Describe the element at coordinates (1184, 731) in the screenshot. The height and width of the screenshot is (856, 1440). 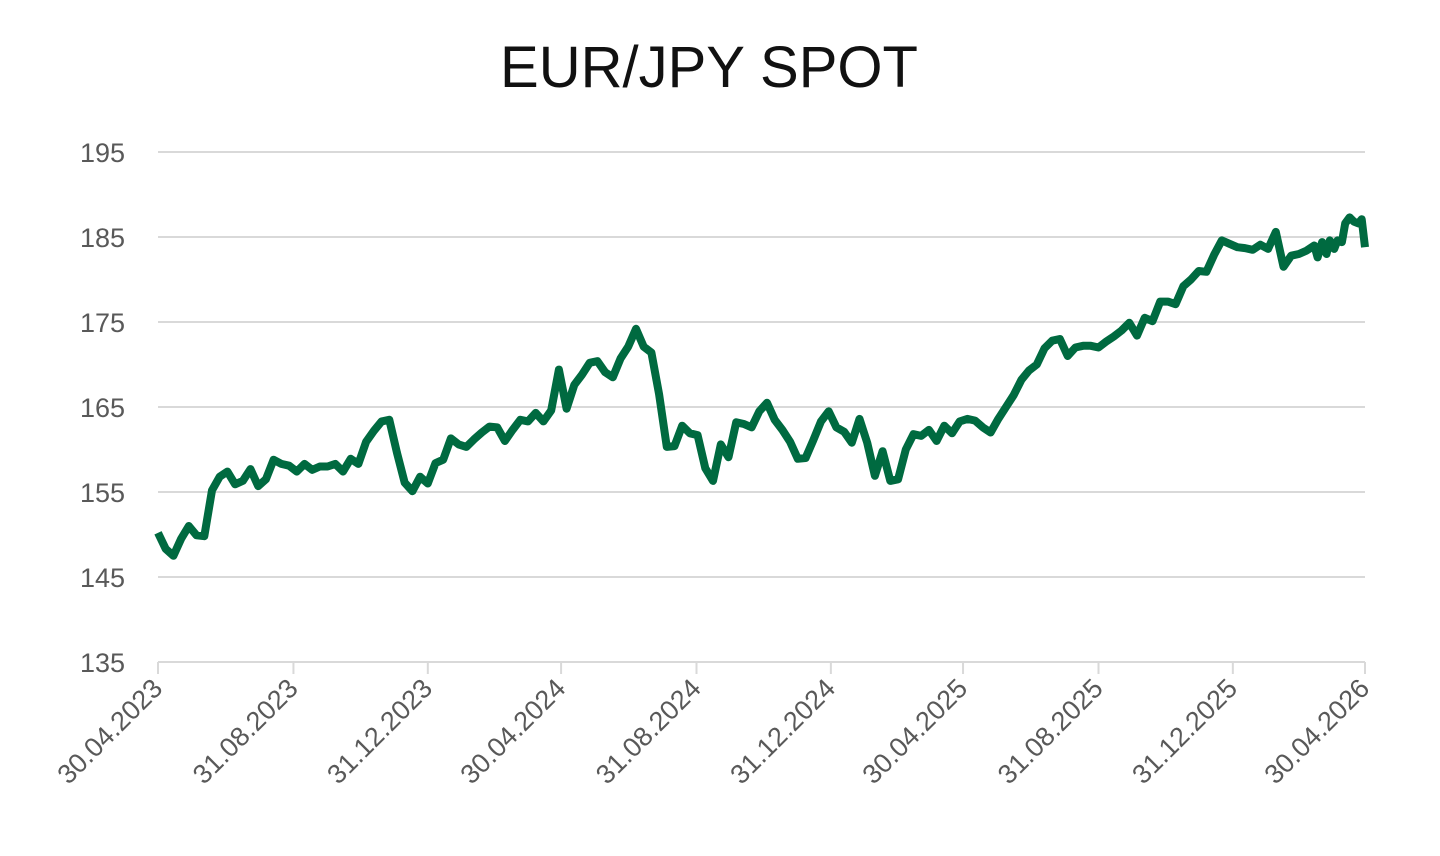
I see `x-tick-label: 31.12.2025` at that location.